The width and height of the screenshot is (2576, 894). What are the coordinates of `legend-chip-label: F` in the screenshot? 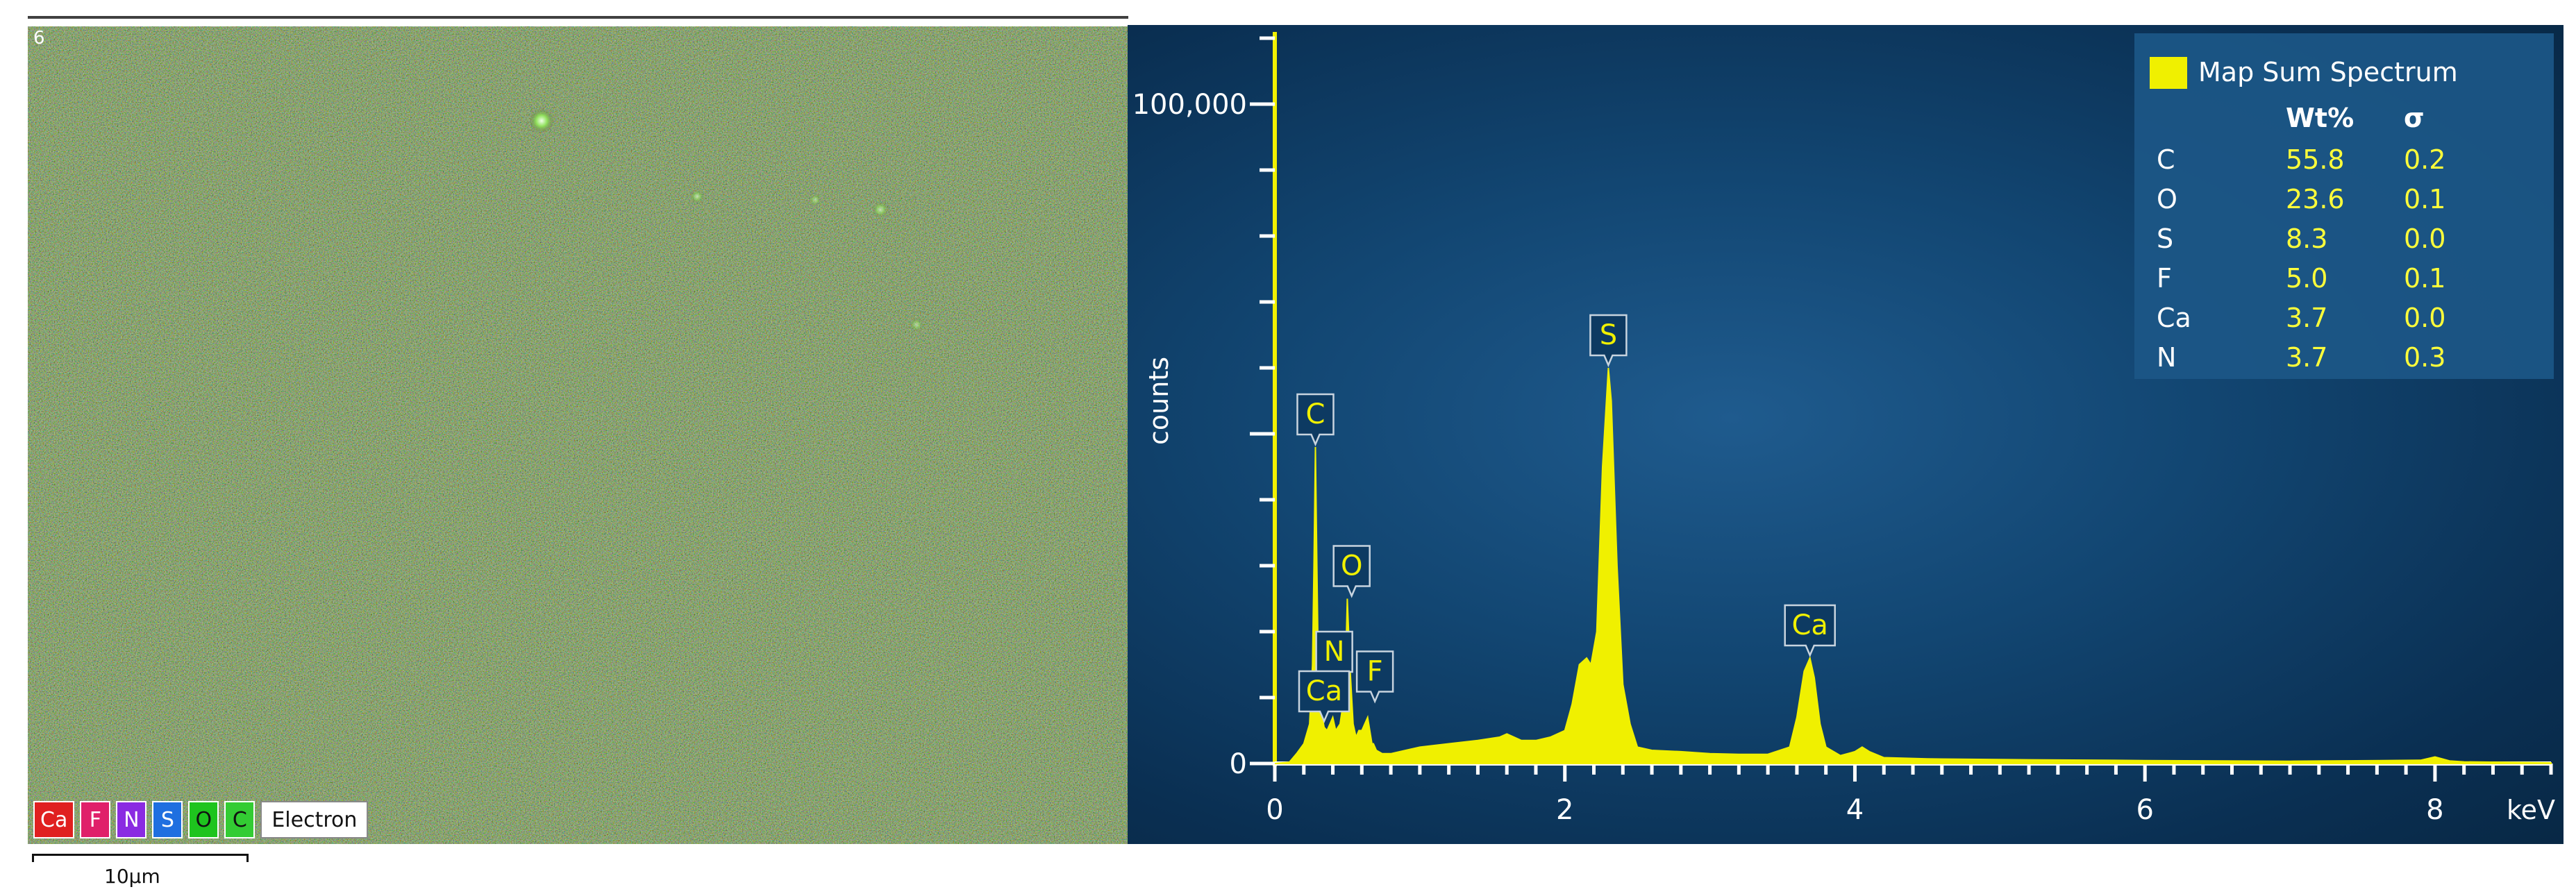 It's located at (95, 820).